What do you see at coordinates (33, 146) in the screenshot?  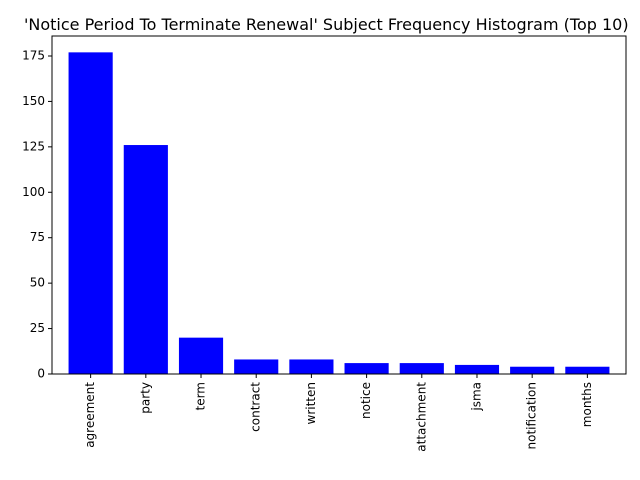 I see `y-tick-label: 125` at bounding box center [33, 146].